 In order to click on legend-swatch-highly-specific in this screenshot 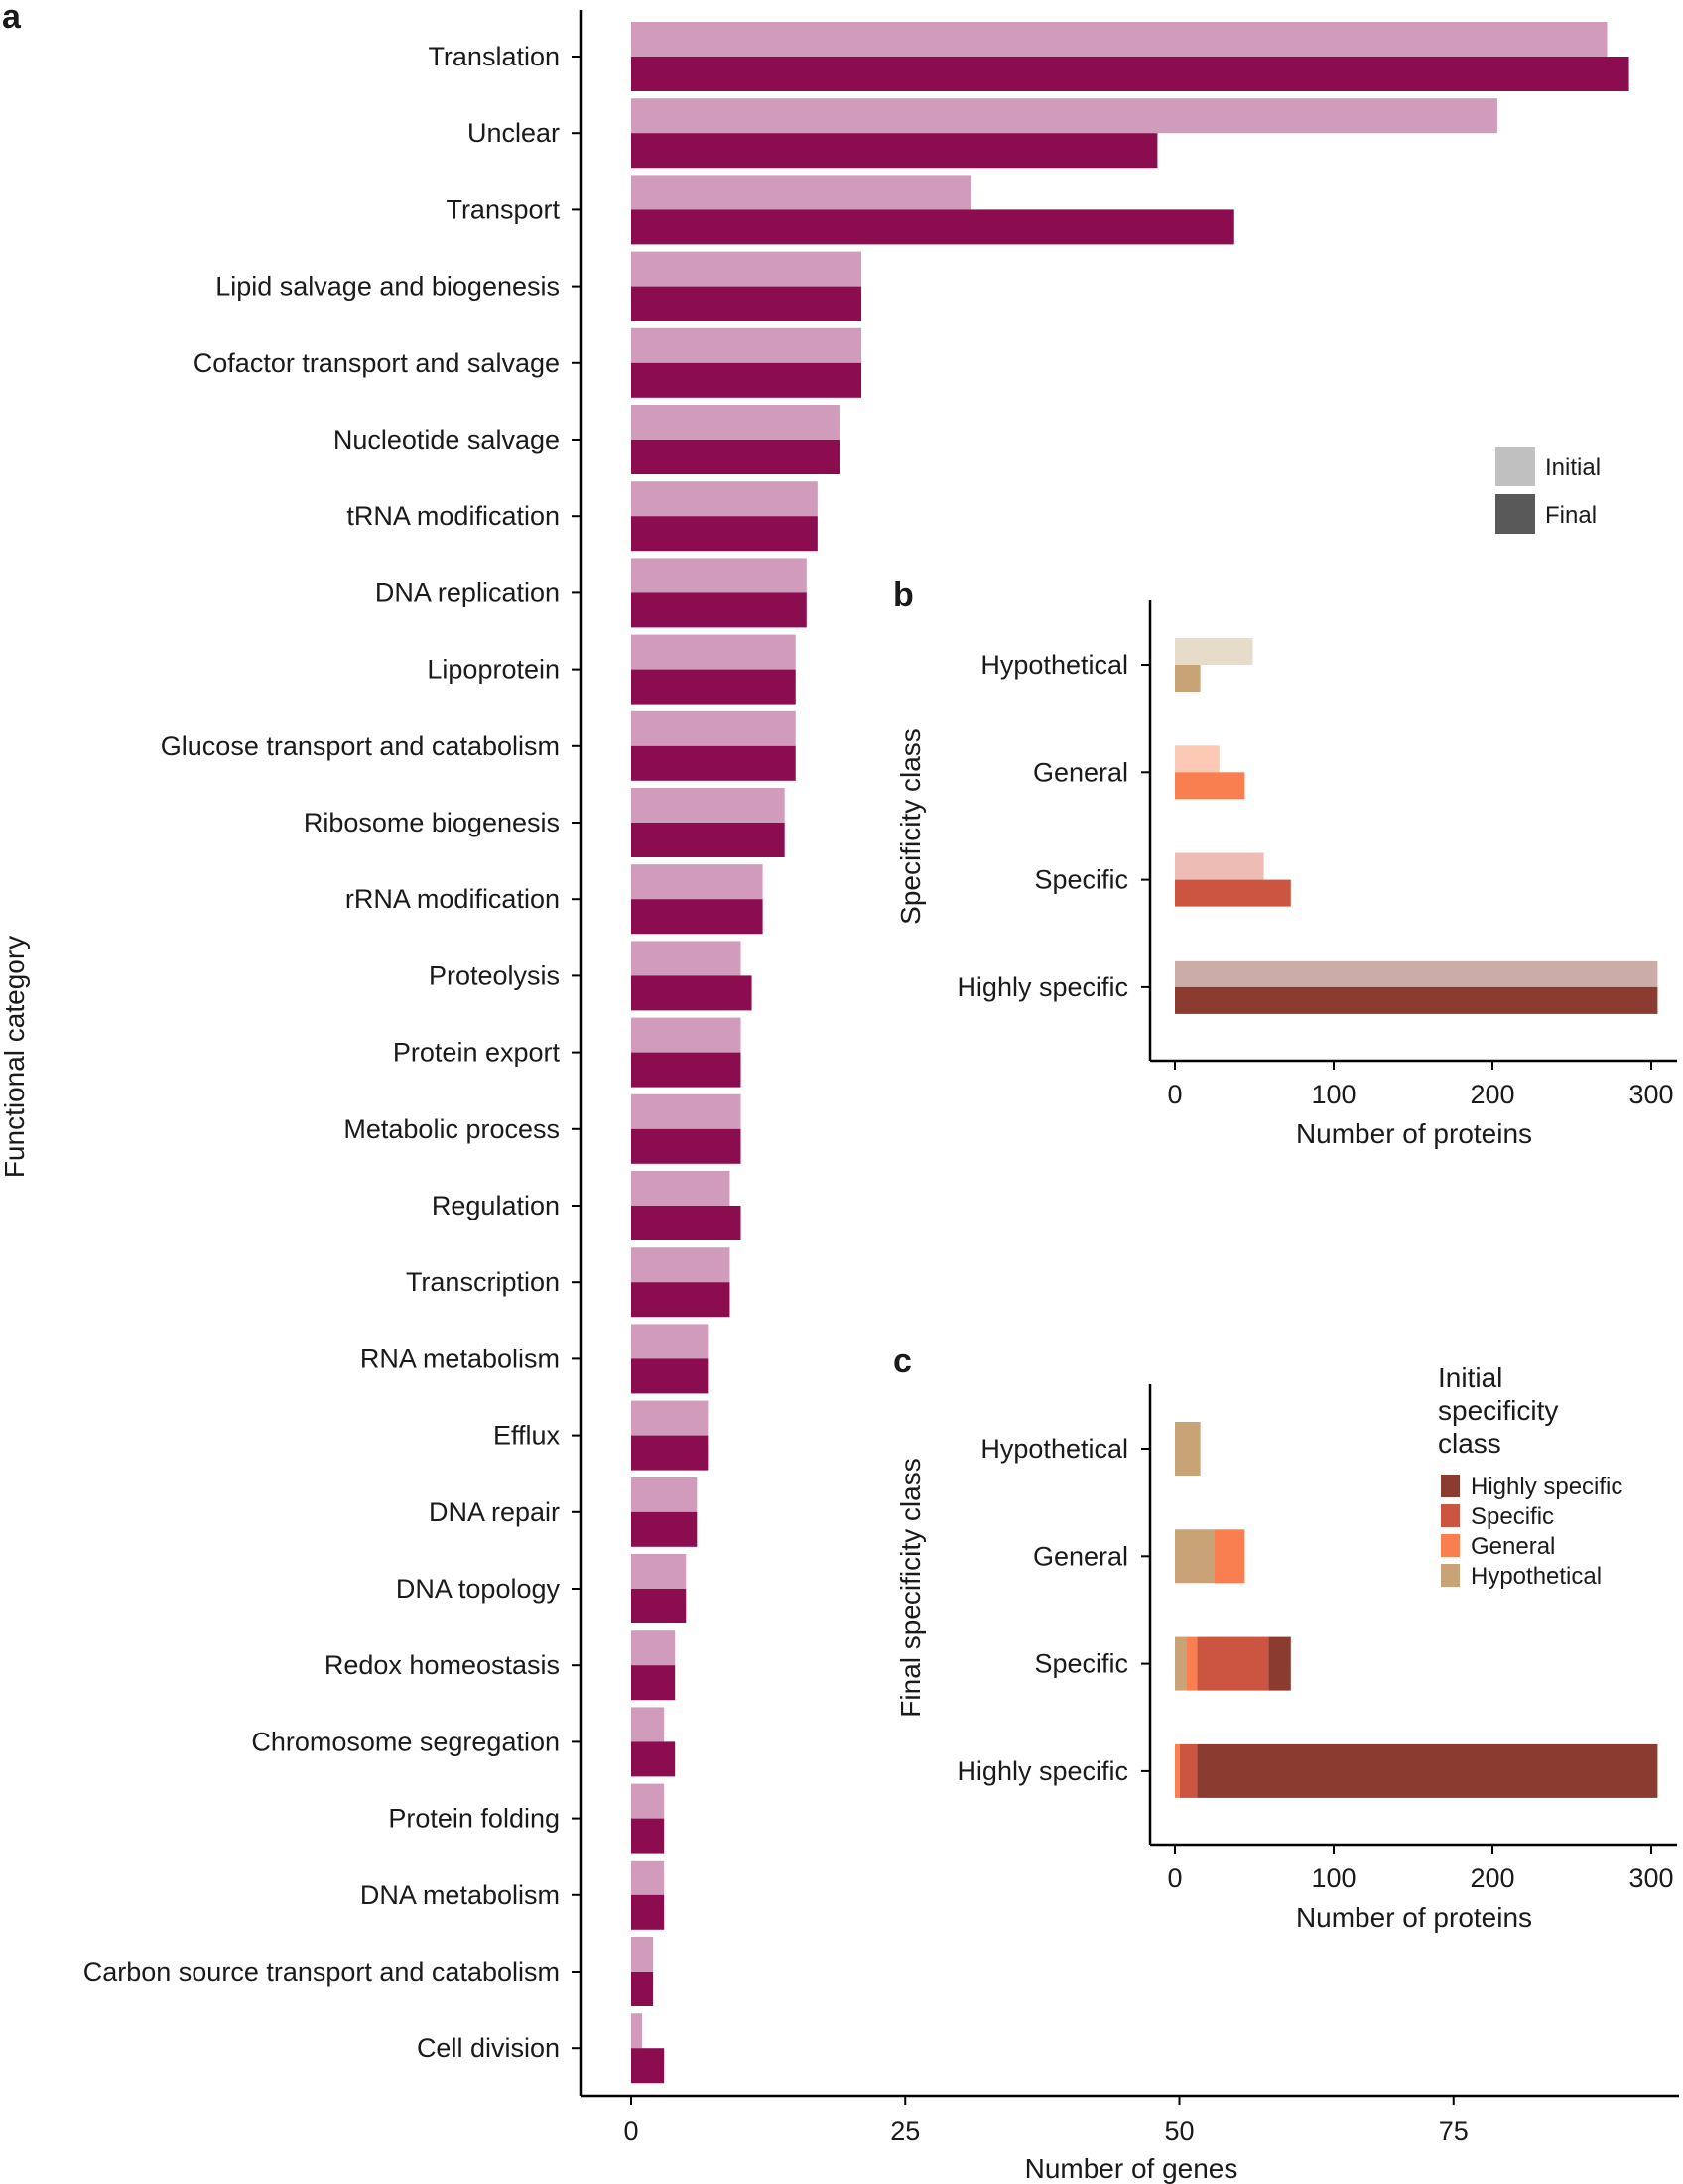, I will do `click(1450, 1486)`.